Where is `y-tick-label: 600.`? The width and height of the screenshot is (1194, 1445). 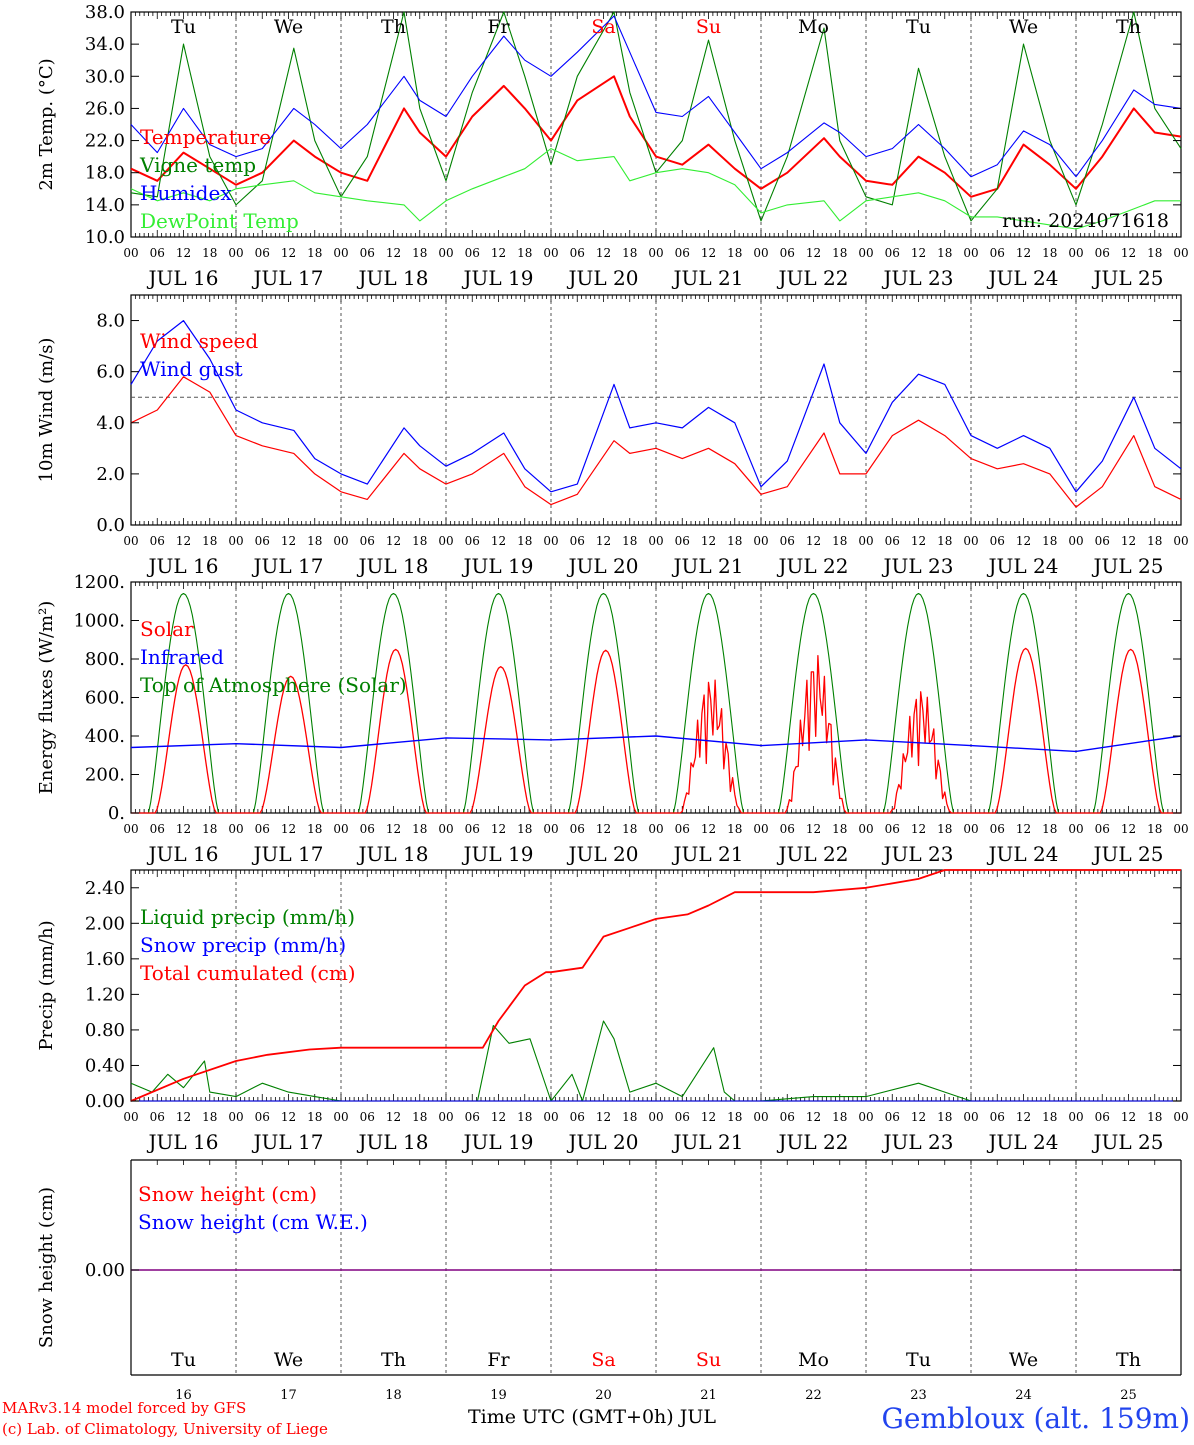 y-tick-label: 600. is located at coordinates (105, 698).